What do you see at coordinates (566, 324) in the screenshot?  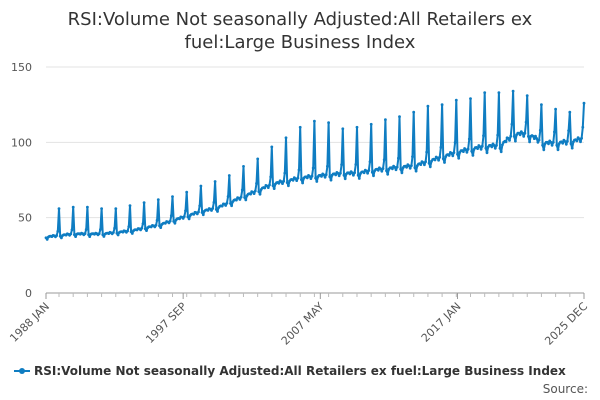 I see `x-tick-label: 2025 DEC` at bounding box center [566, 324].